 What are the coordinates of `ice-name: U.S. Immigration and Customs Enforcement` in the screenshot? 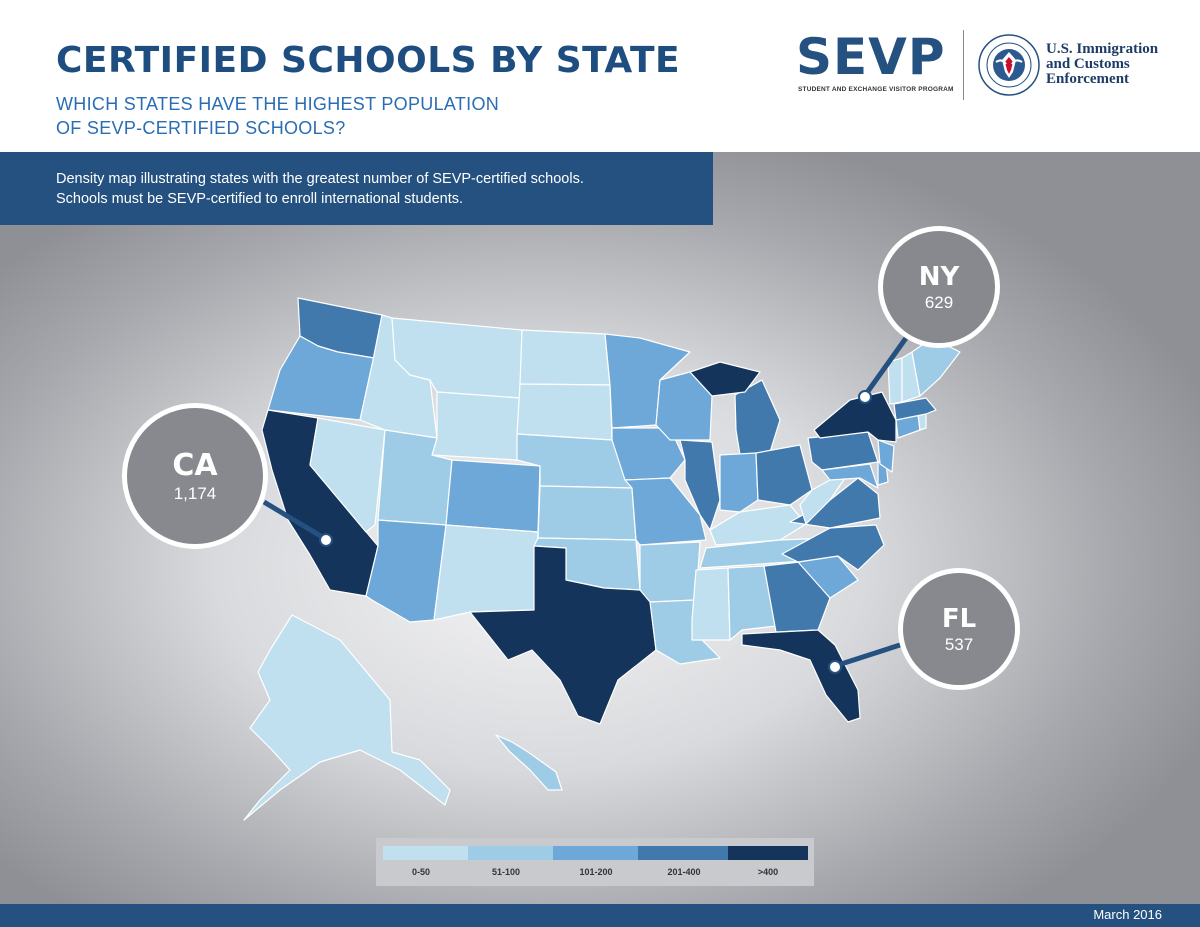 It's located at (1116, 64).